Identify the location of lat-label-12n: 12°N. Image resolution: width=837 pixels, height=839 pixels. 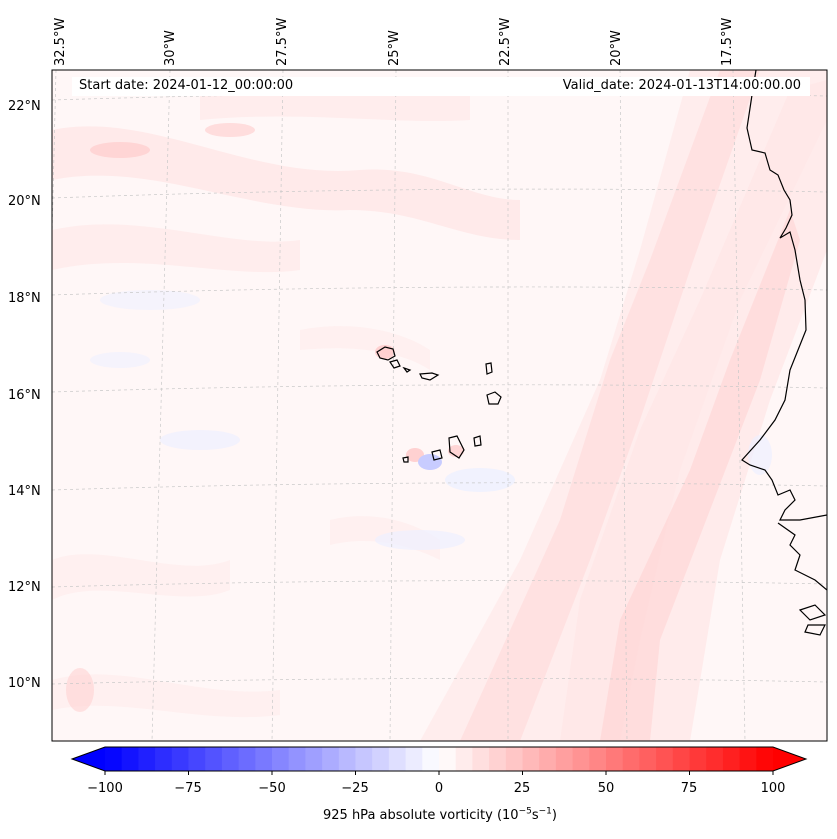
(24, 587).